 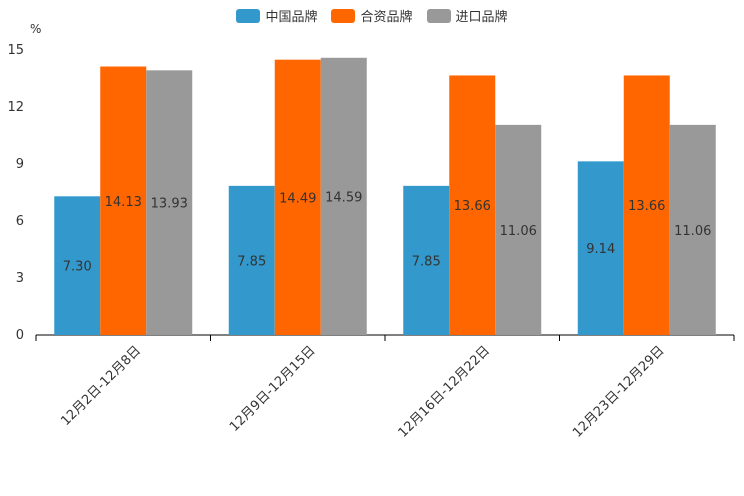 I want to click on legend-item-china: 中国品牌, so click(x=276, y=15).